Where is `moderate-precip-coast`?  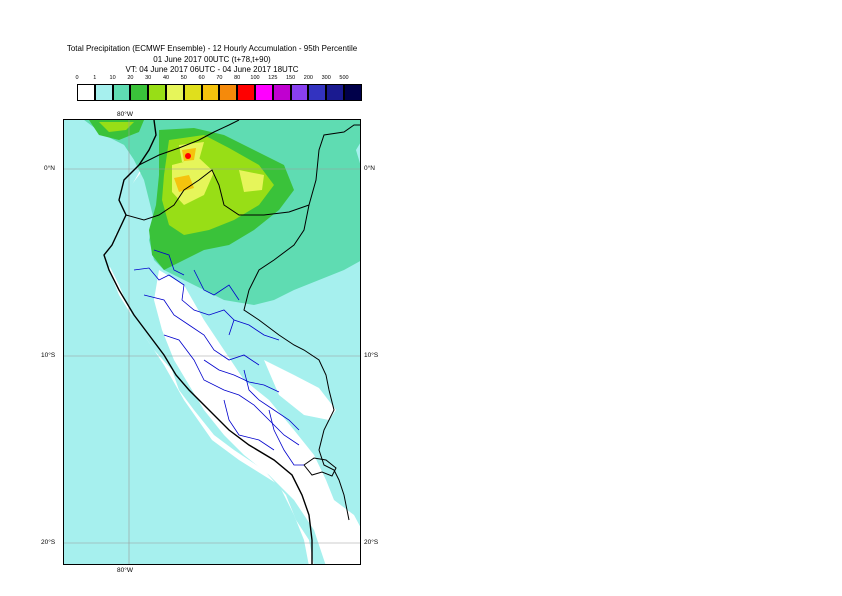
moderate-precip-coast is located at coordinates (99, 150).